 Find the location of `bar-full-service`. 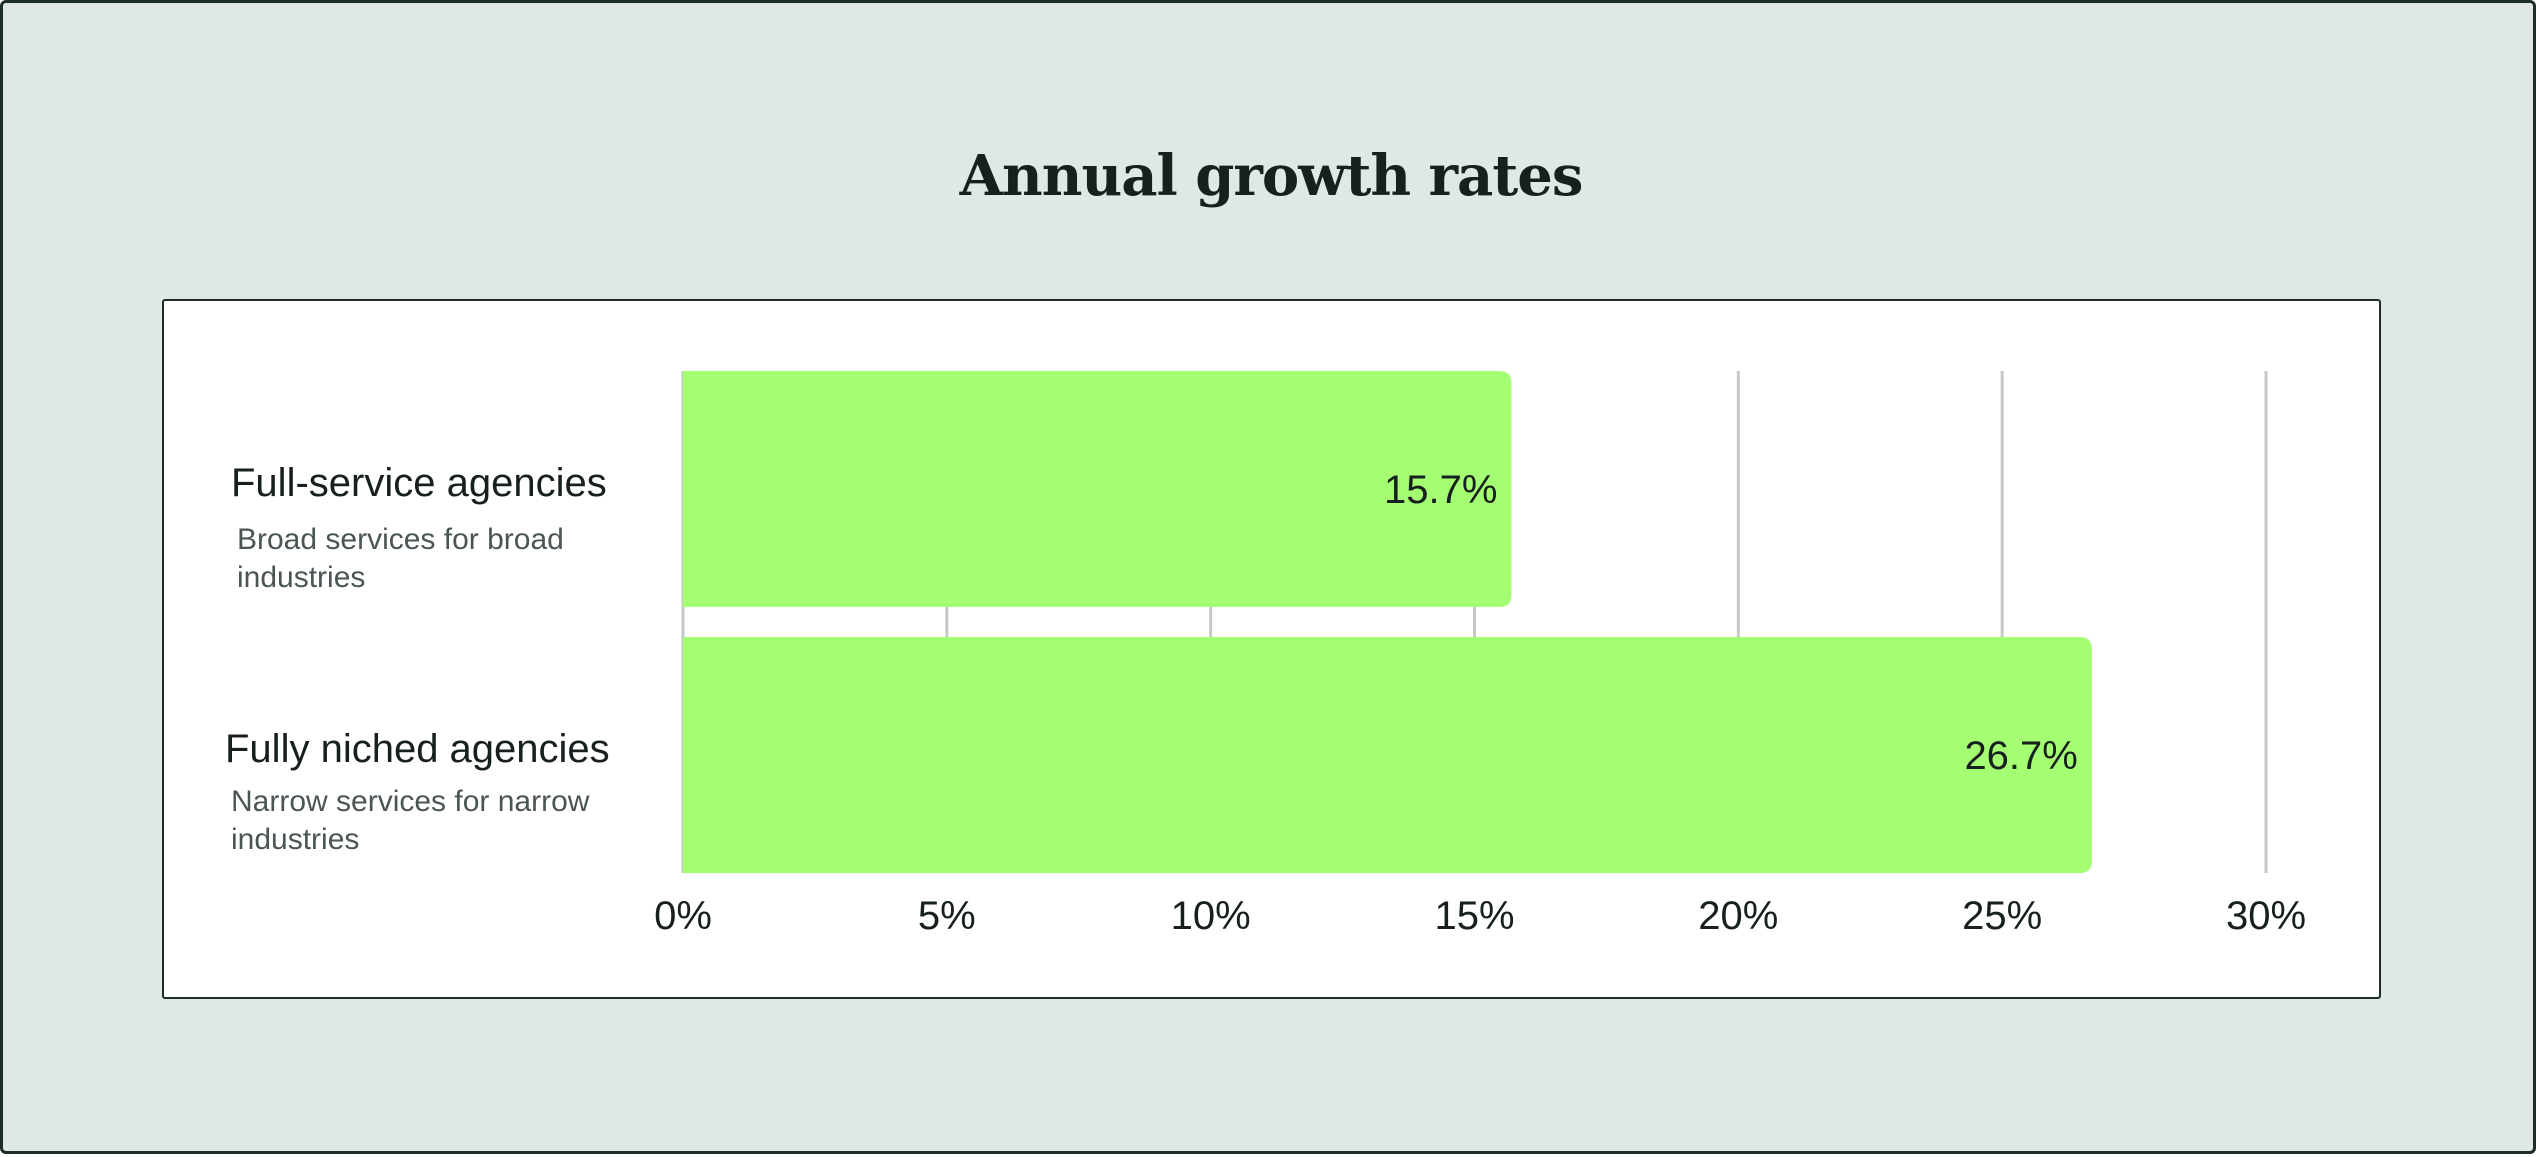

bar-full-service is located at coordinates (1097, 489).